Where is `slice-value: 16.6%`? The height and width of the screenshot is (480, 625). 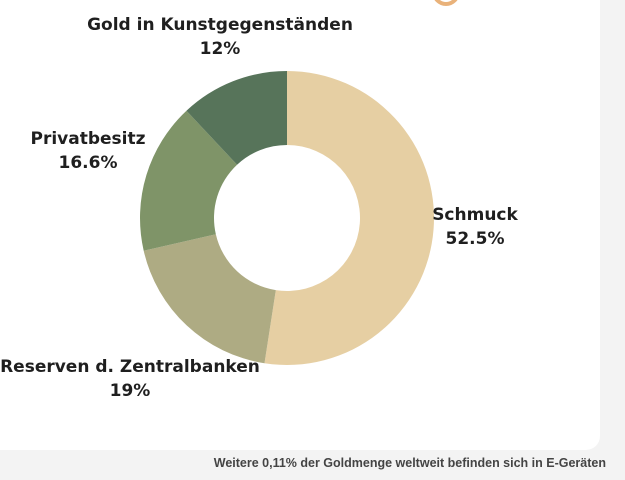
slice-value: 16.6% is located at coordinates (88, 163).